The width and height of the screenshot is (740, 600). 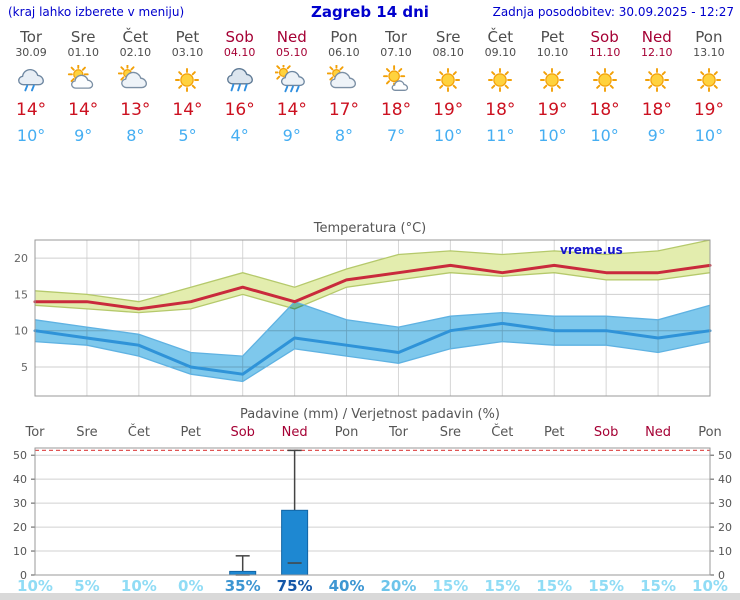 I want to click on high-temp: 16°, so click(x=239, y=110).